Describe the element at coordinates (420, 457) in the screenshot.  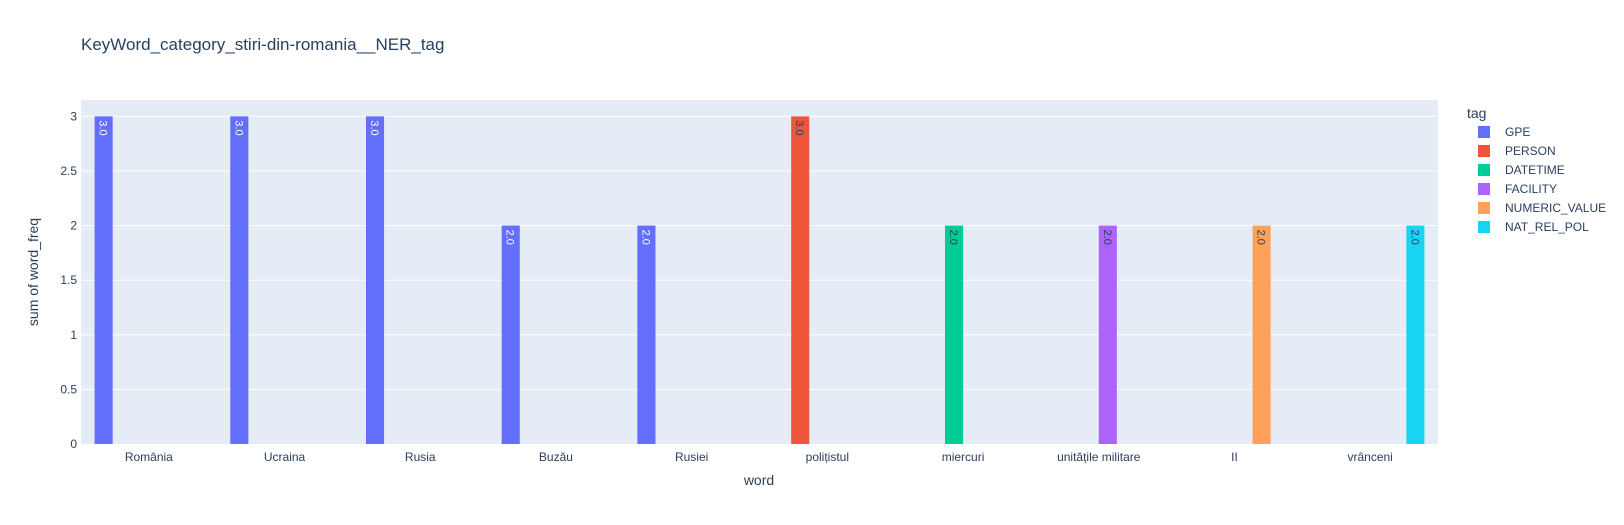
I see `x-tick-label: Rusia` at that location.